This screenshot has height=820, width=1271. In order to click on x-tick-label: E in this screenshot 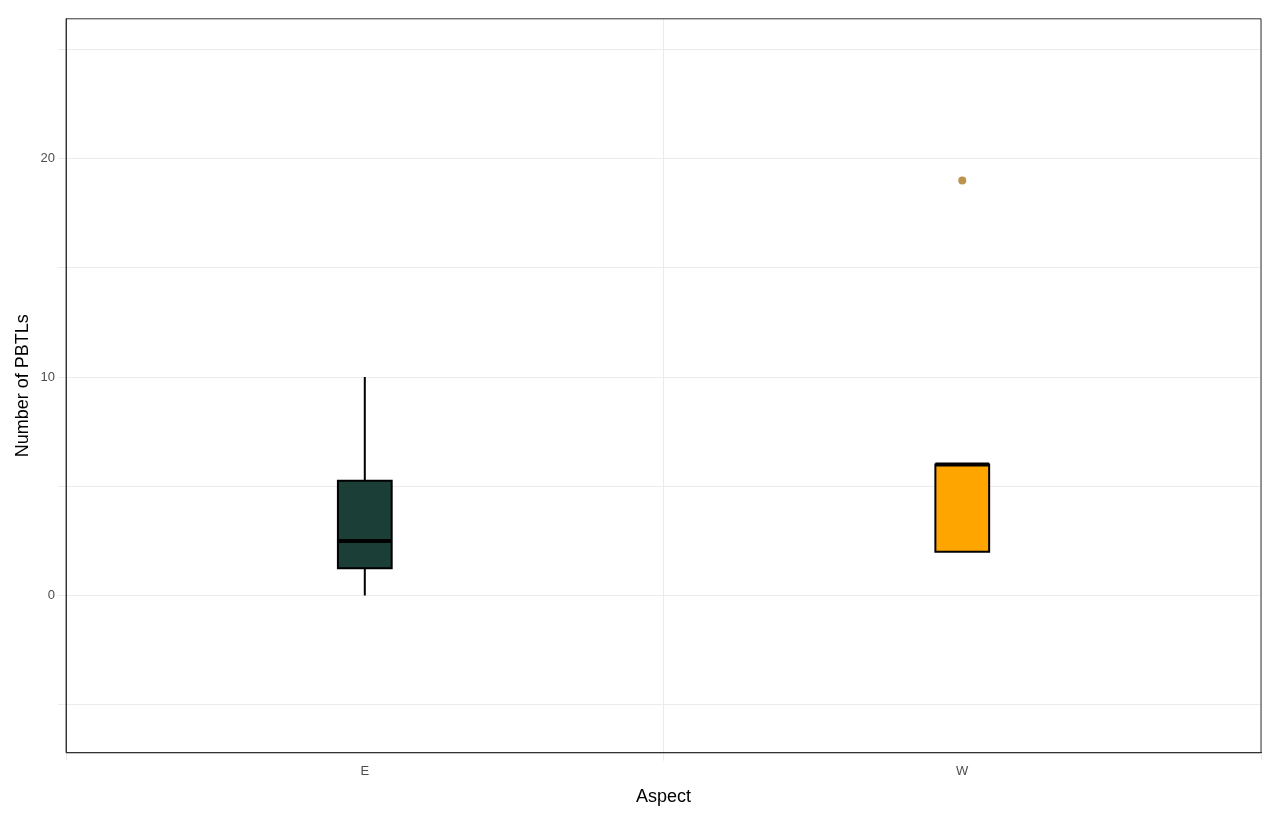, I will do `click(365, 771)`.